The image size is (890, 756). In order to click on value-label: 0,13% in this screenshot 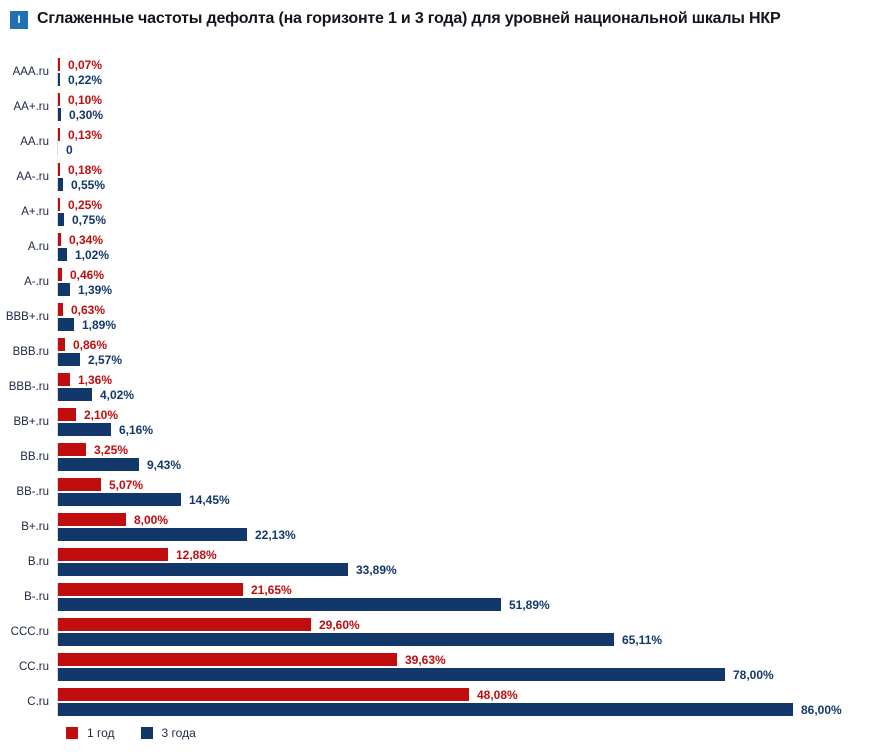, I will do `click(85, 134)`.